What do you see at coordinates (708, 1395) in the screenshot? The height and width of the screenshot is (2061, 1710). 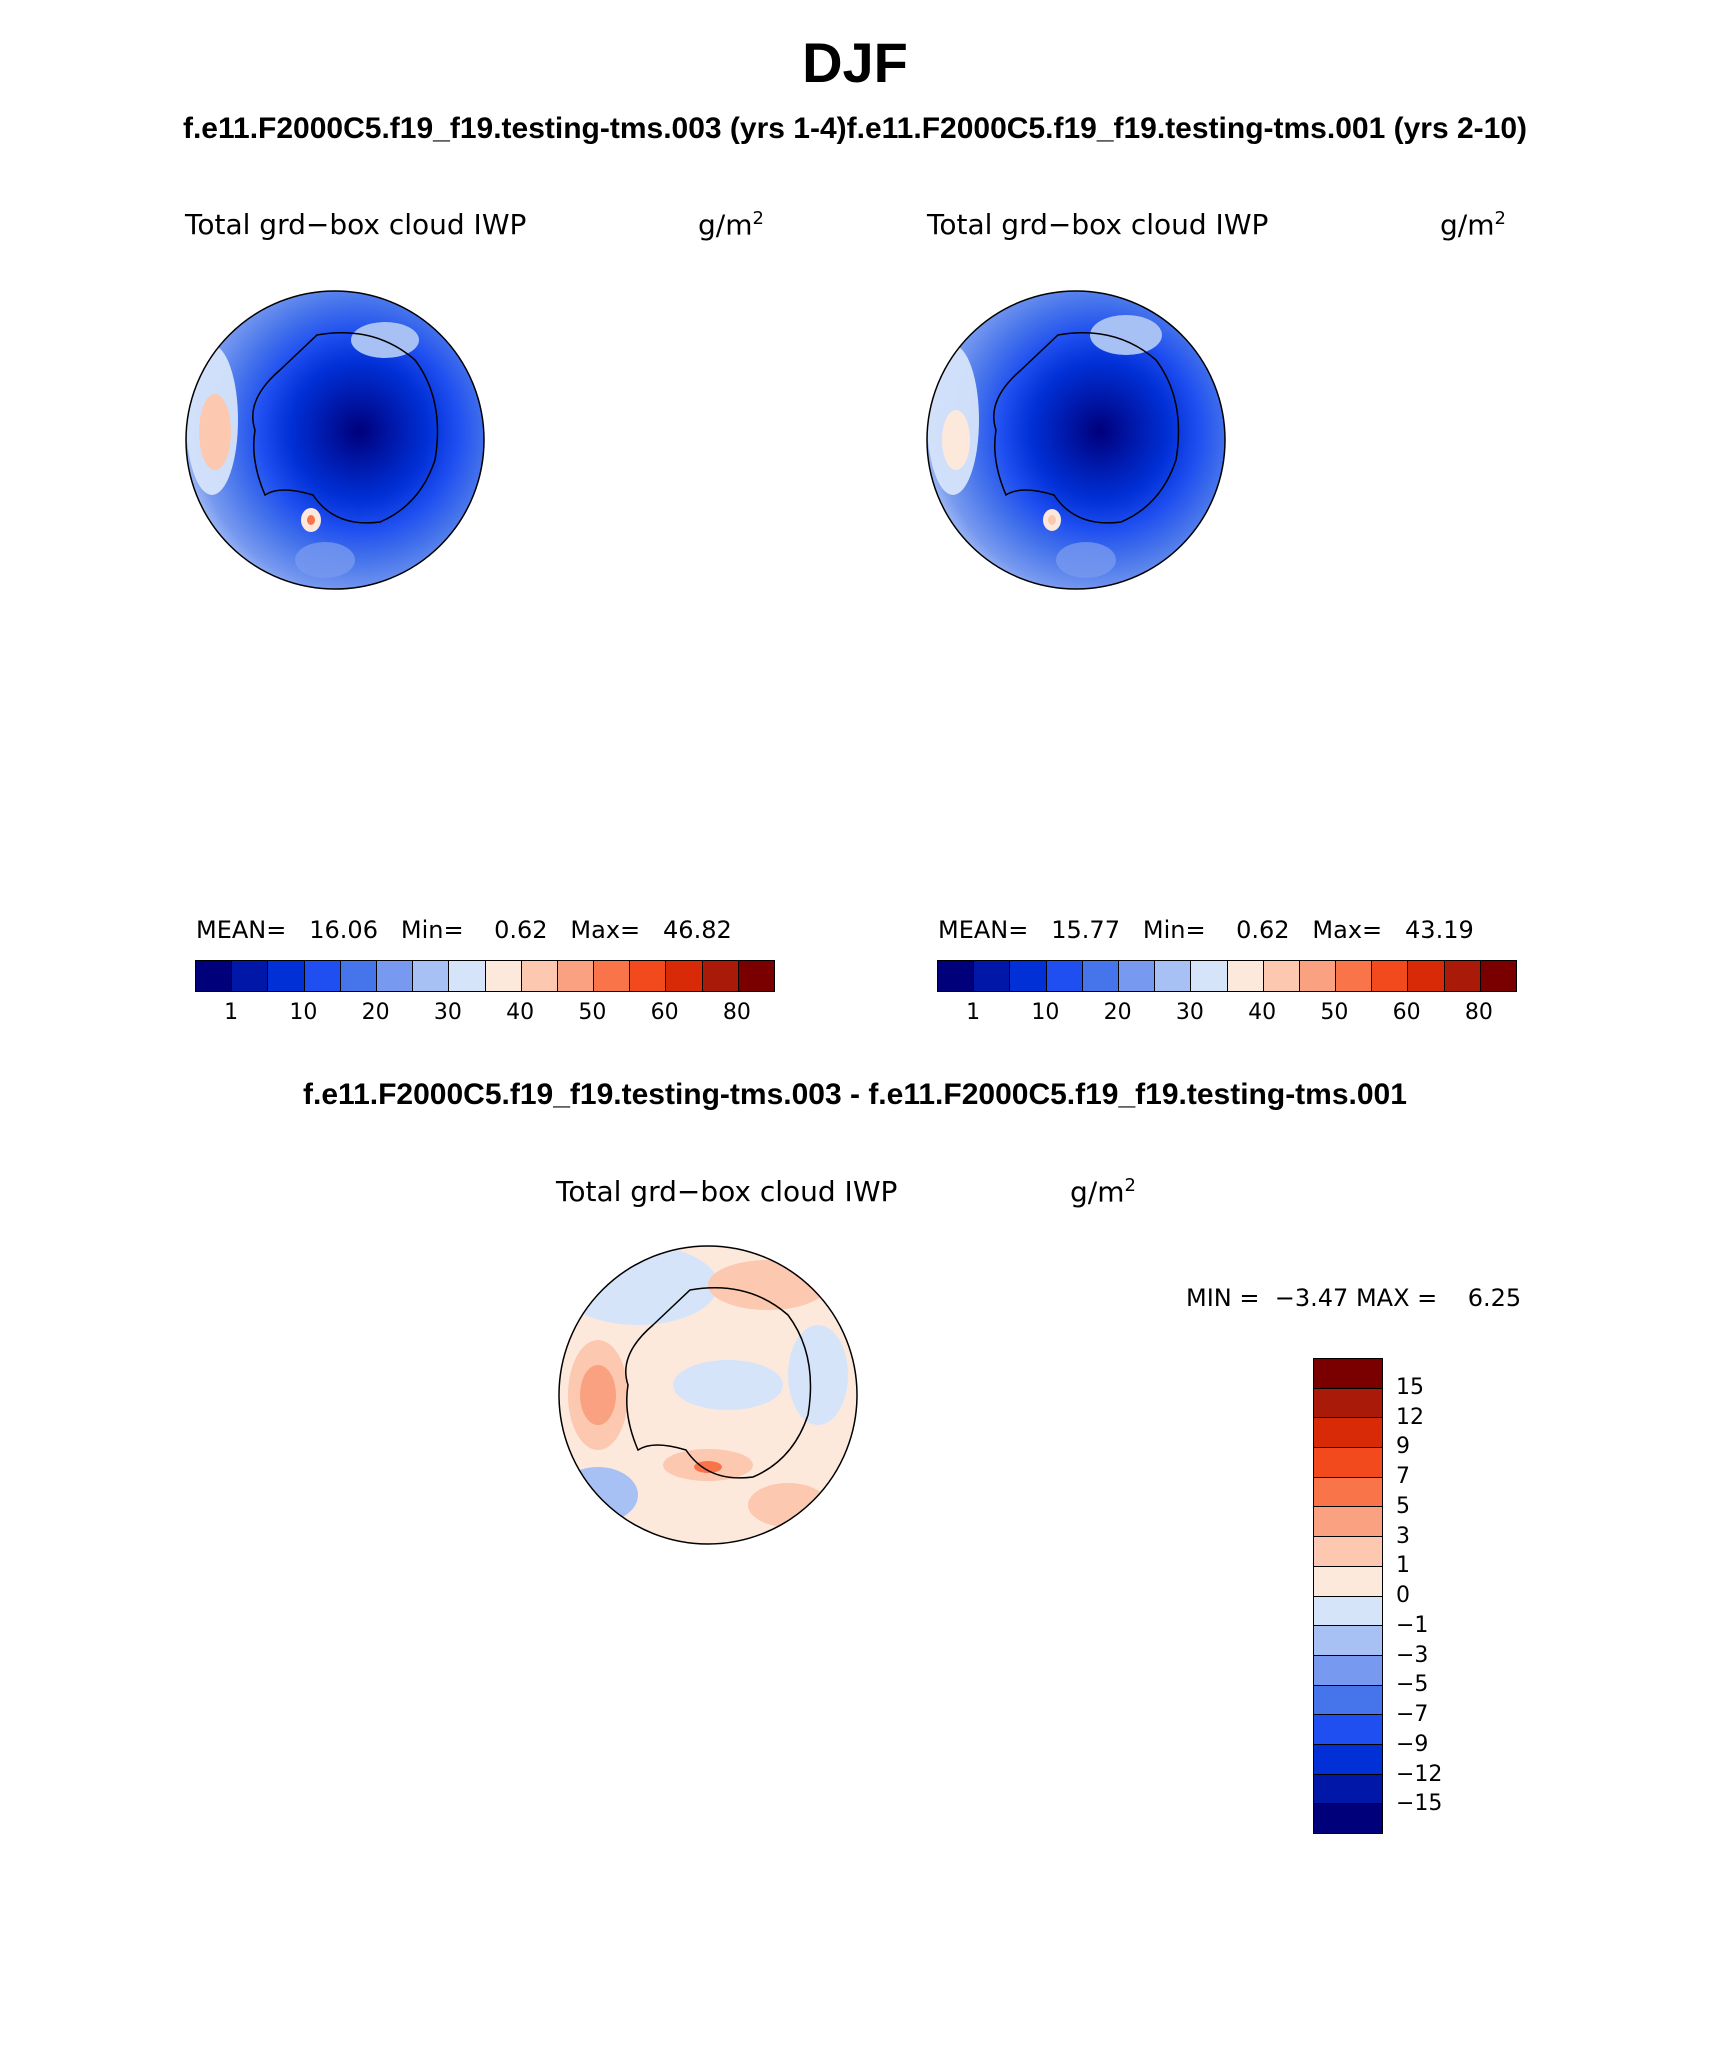 I see `map-difference` at bounding box center [708, 1395].